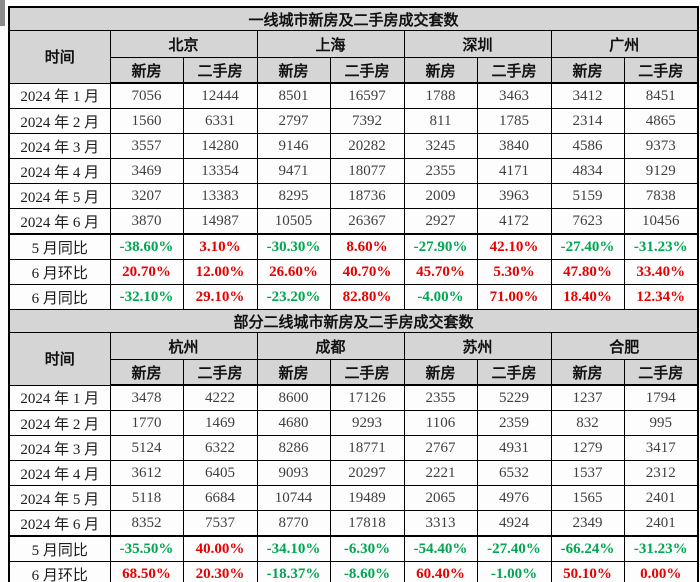  Describe the element at coordinates (477, 44) in the screenshot. I see `city-header: 深圳` at that location.